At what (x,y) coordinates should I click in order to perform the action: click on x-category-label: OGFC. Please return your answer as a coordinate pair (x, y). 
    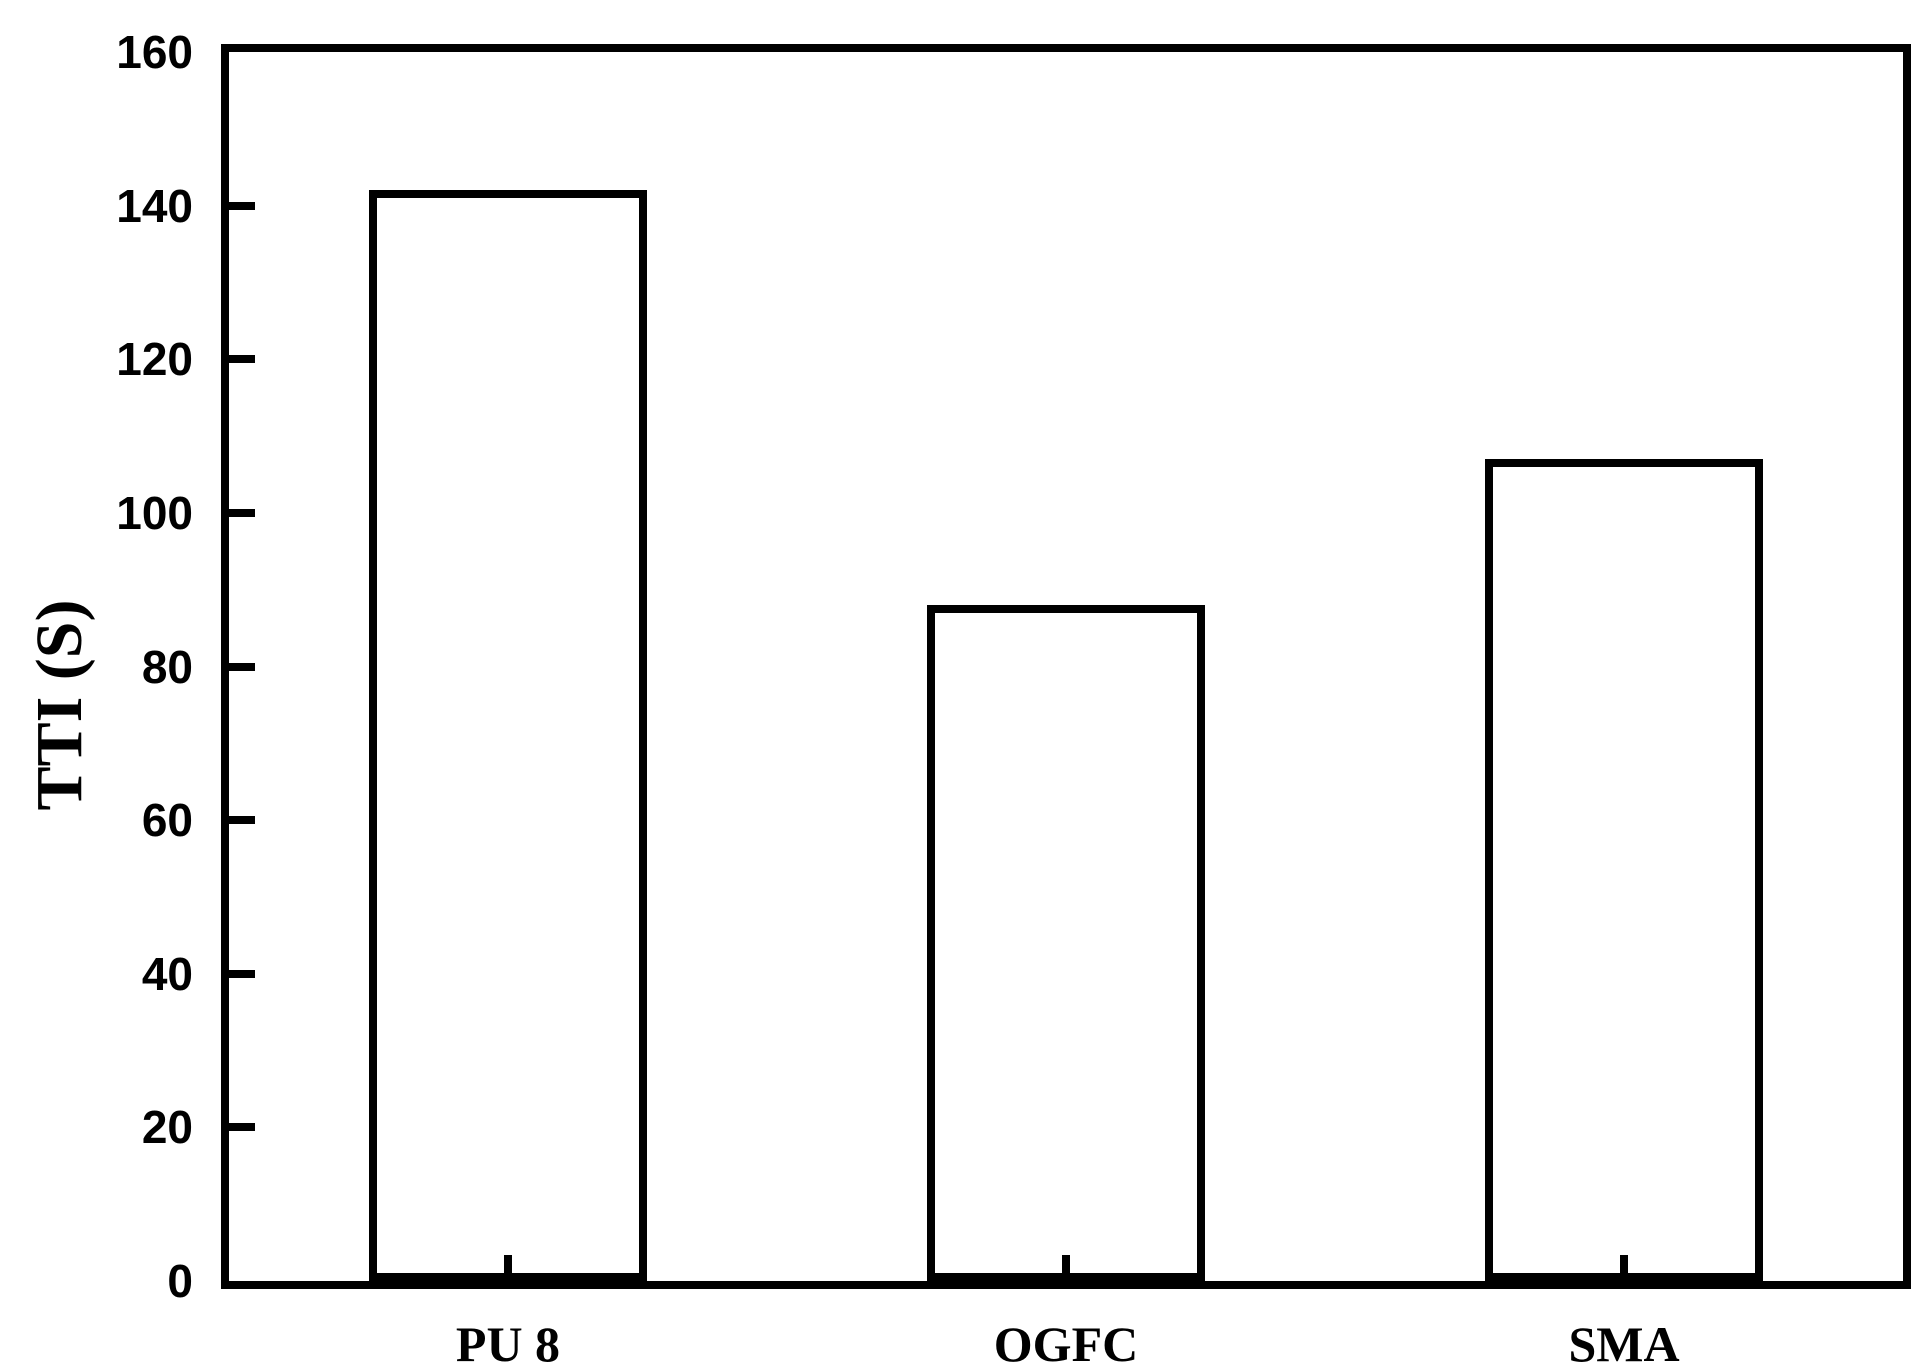
    Looking at the image, I should click on (1066, 1341).